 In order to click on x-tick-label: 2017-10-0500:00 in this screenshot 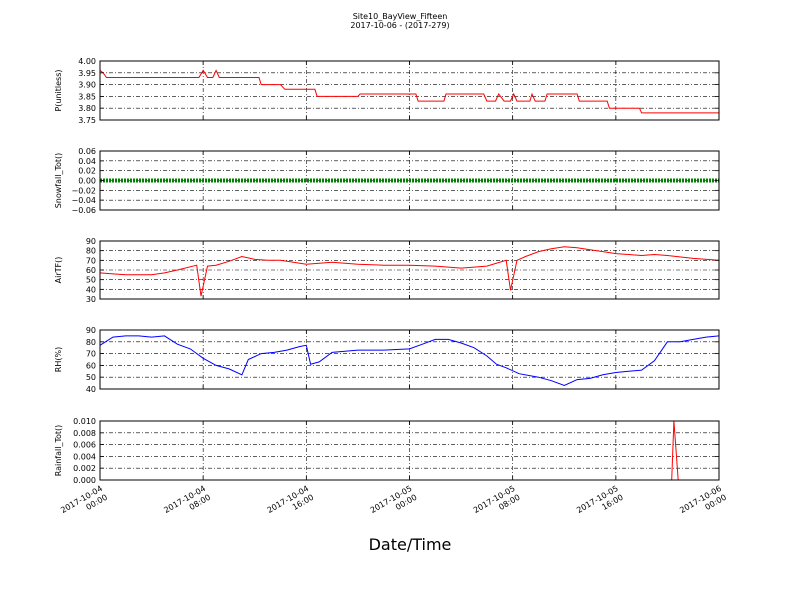, I will do `click(394, 504)`.